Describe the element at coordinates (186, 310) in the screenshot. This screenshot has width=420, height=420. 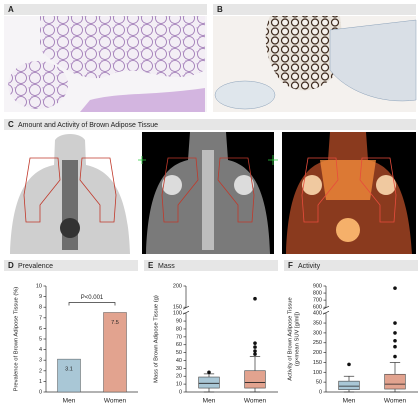
I see `axis-break` at that location.